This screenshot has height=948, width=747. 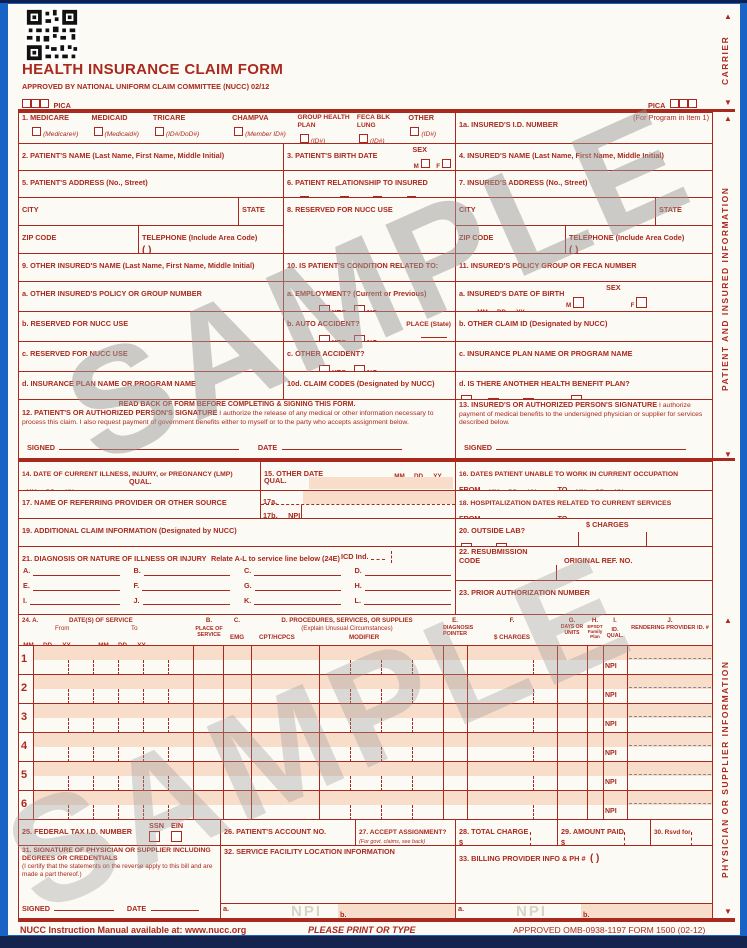 What do you see at coordinates (555, 211) in the screenshot?
I see `field-insured-city: CITY` at bounding box center [555, 211].